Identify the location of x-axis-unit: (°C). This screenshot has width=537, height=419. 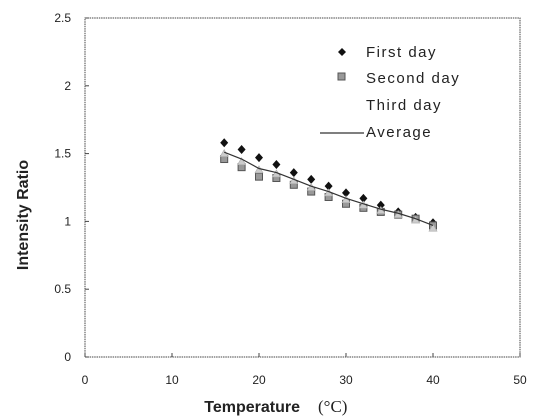
(332, 406).